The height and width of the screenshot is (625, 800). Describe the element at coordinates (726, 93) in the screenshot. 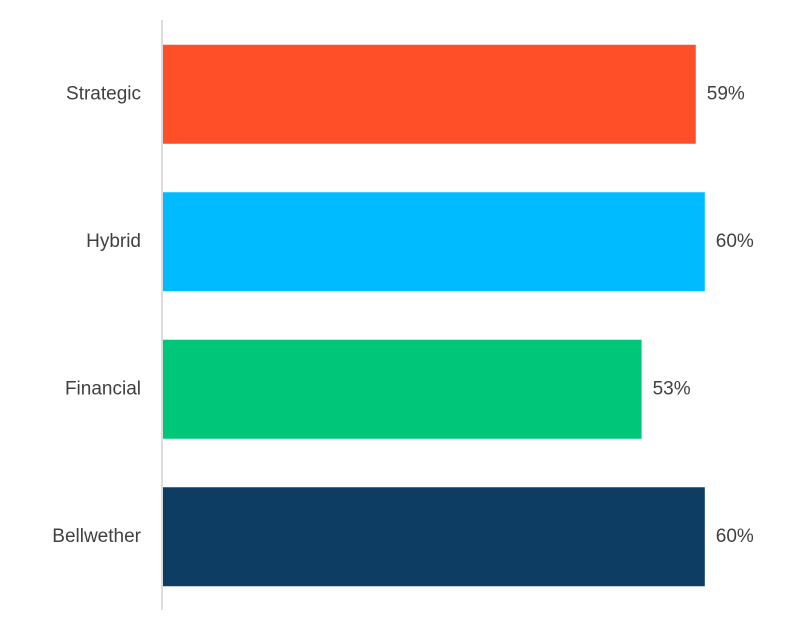

I see `value-label: 59%` at that location.